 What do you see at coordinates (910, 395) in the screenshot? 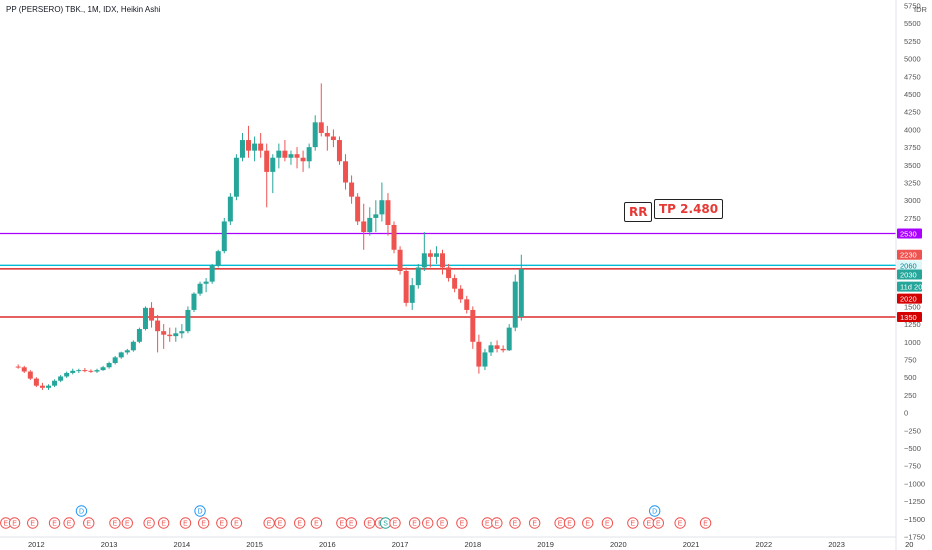
I see `y-tick-label: 250` at bounding box center [910, 395].